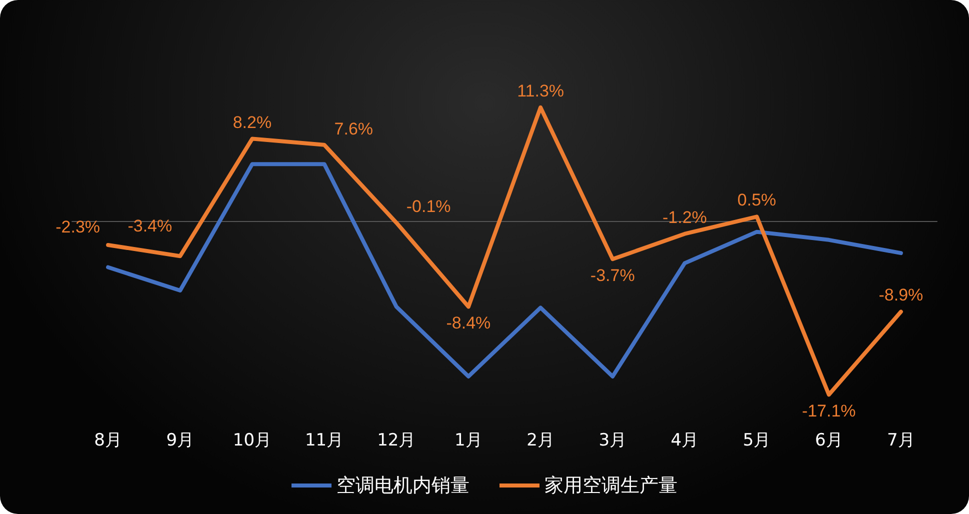 The image size is (969, 514). Describe the element at coordinates (611, 485) in the screenshot. I see `legend-label: 家用空调生产量` at that location.